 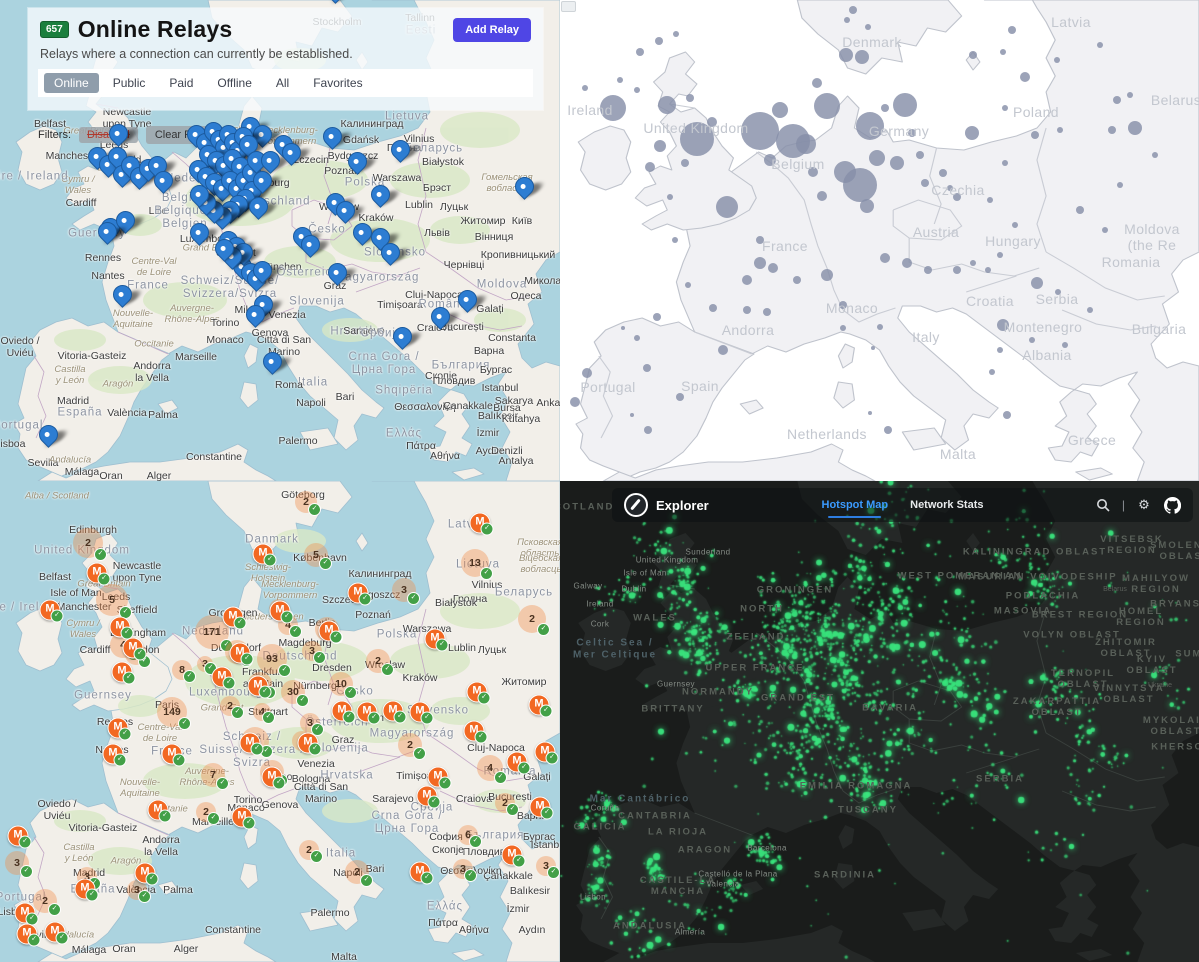 What do you see at coordinates (947, 505) in the screenshot?
I see `nav-network-stats: Network Stats` at bounding box center [947, 505].